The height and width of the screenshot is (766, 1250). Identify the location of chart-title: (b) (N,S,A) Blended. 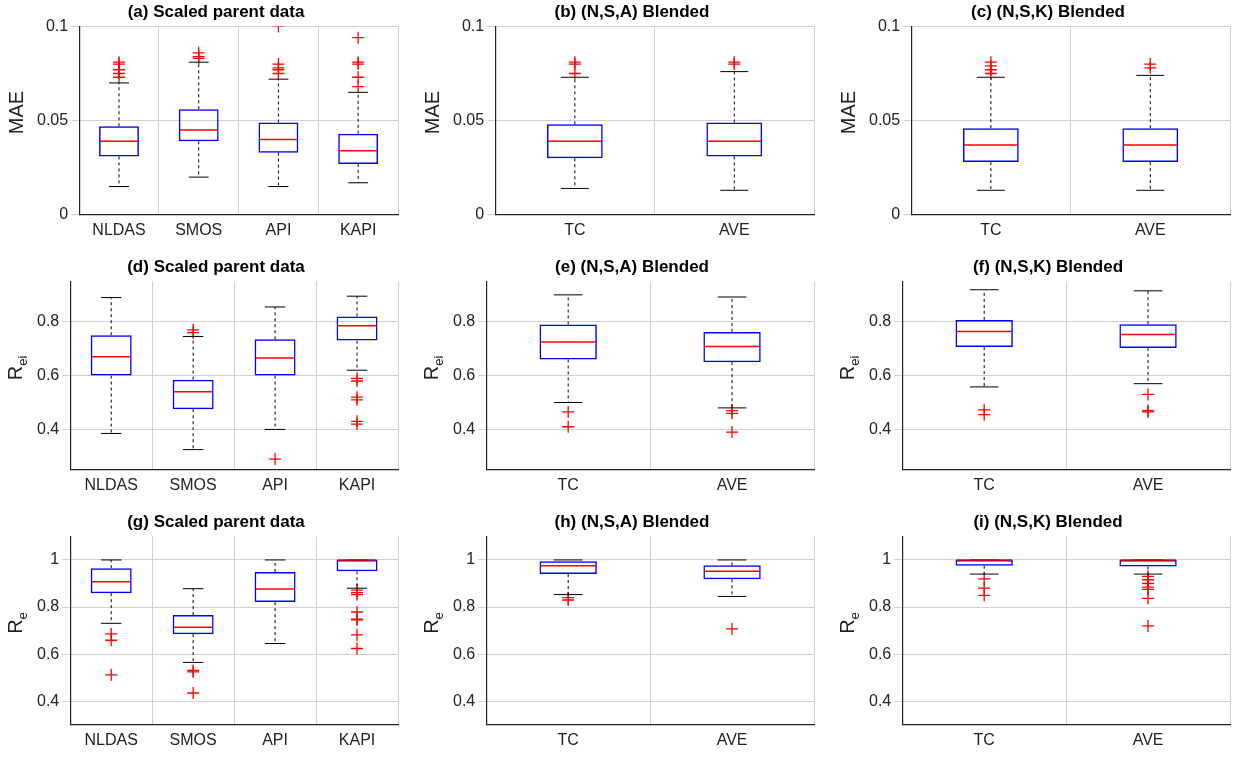
(632, 11).